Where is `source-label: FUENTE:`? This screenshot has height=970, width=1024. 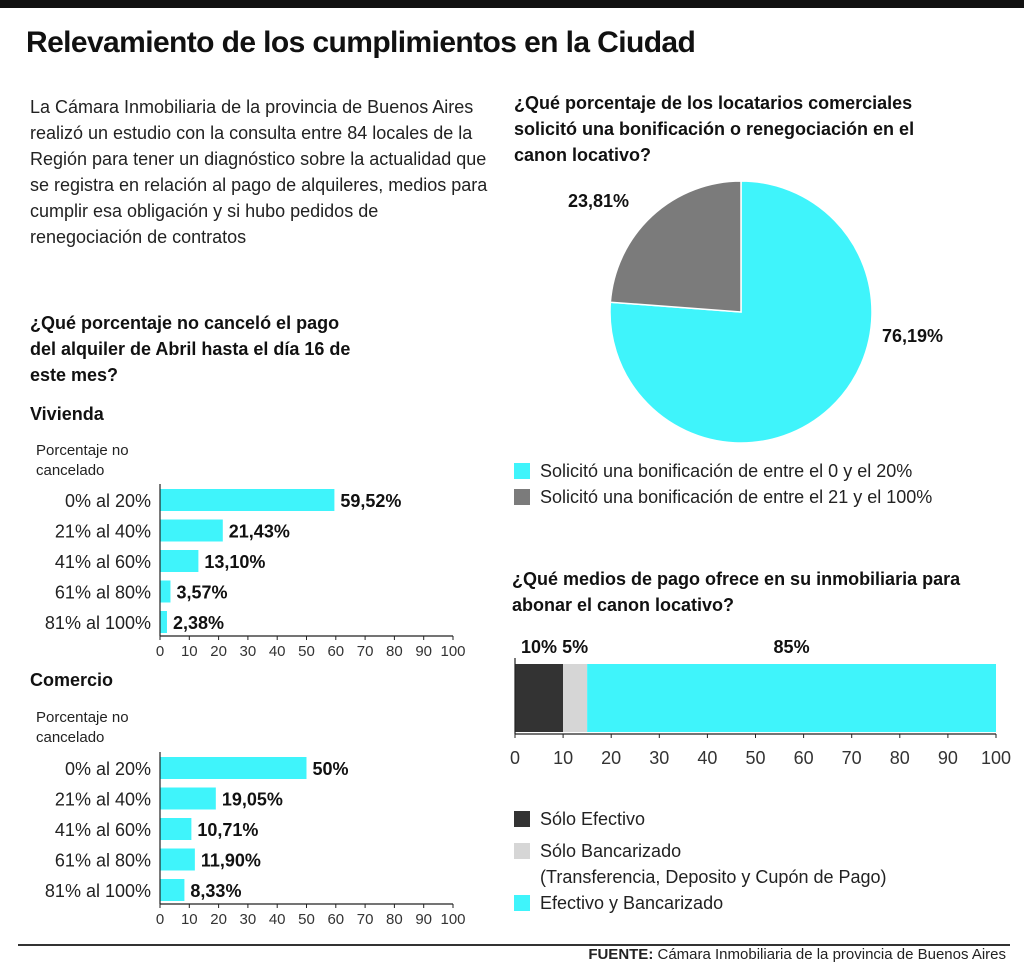 source-label: FUENTE: is located at coordinates (621, 954).